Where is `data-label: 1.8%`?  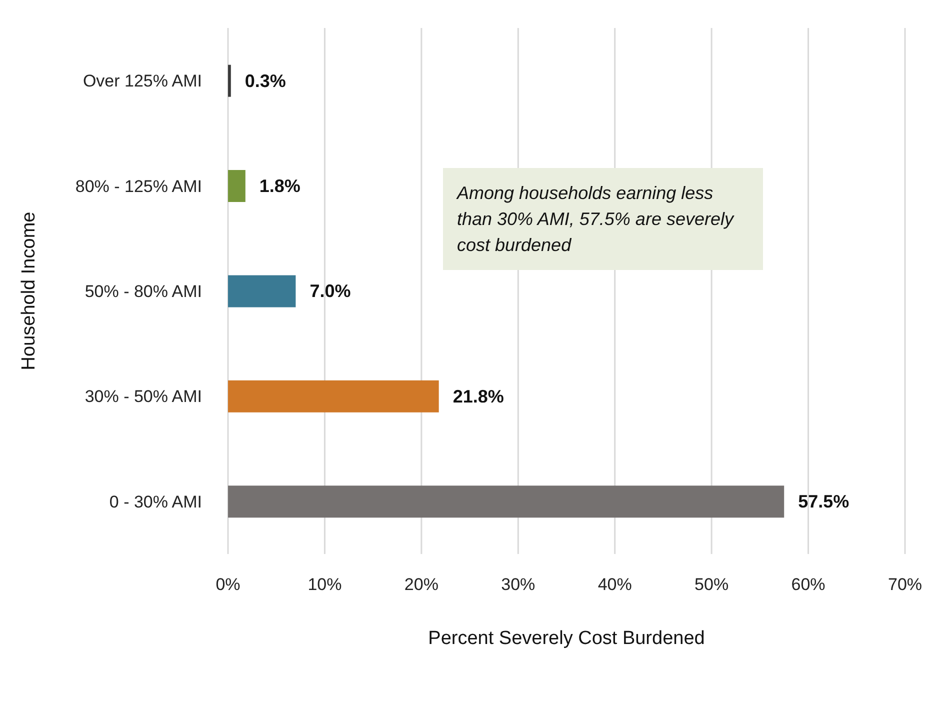
data-label: 1.8% is located at coordinates (279, 186).